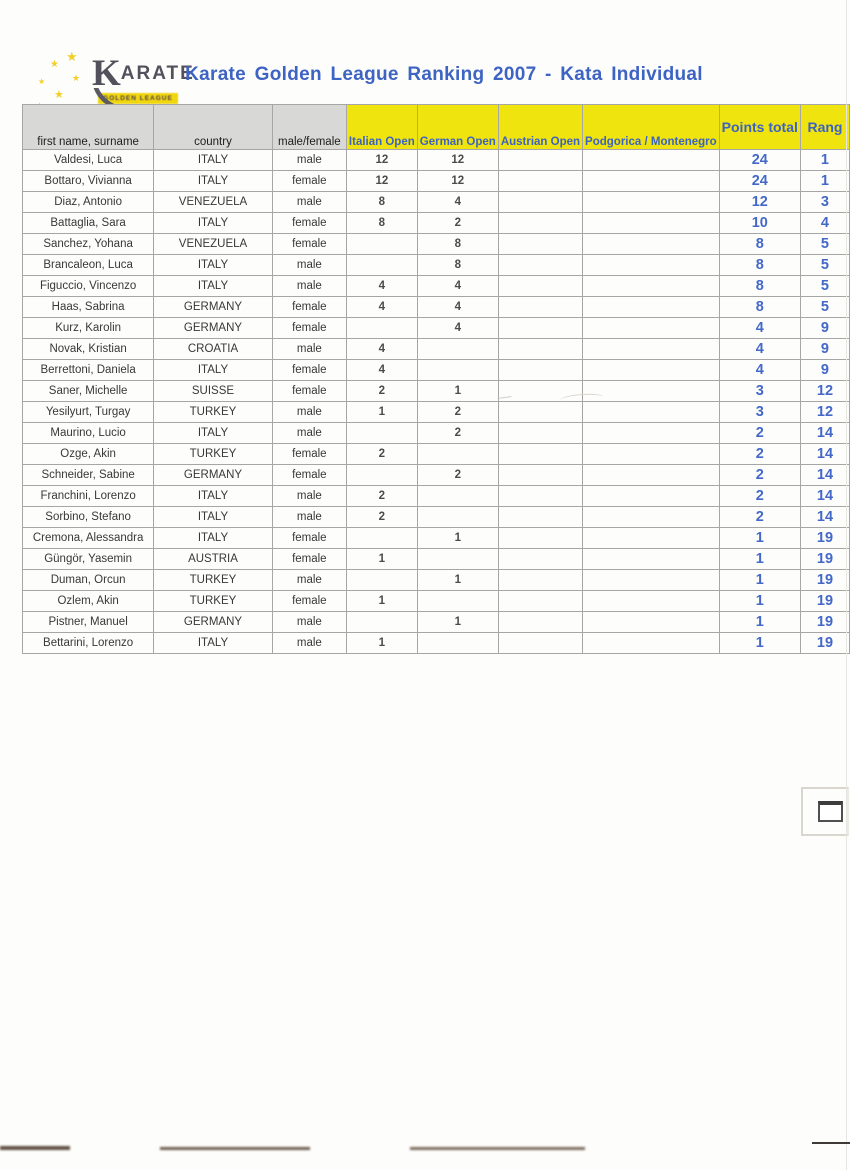 The height and width of the screenshot is (1170, 850). Describe the element at coordinates (138, 98) in the screenshot. I see `logo-tagline: GOLDEN LEAGUE` at that location.